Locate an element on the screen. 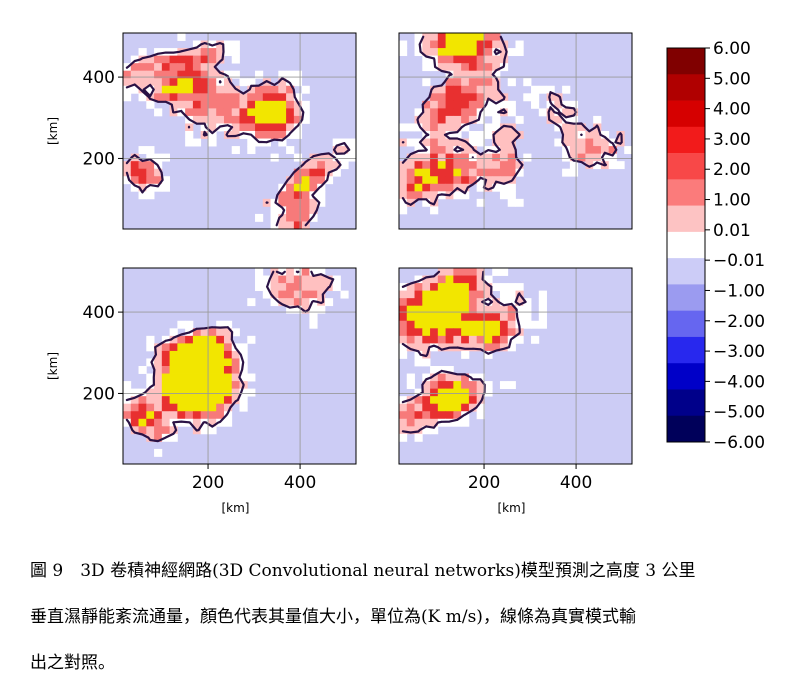  colorbar-tick-label: −1.00 is located at coordinates (739, 291).